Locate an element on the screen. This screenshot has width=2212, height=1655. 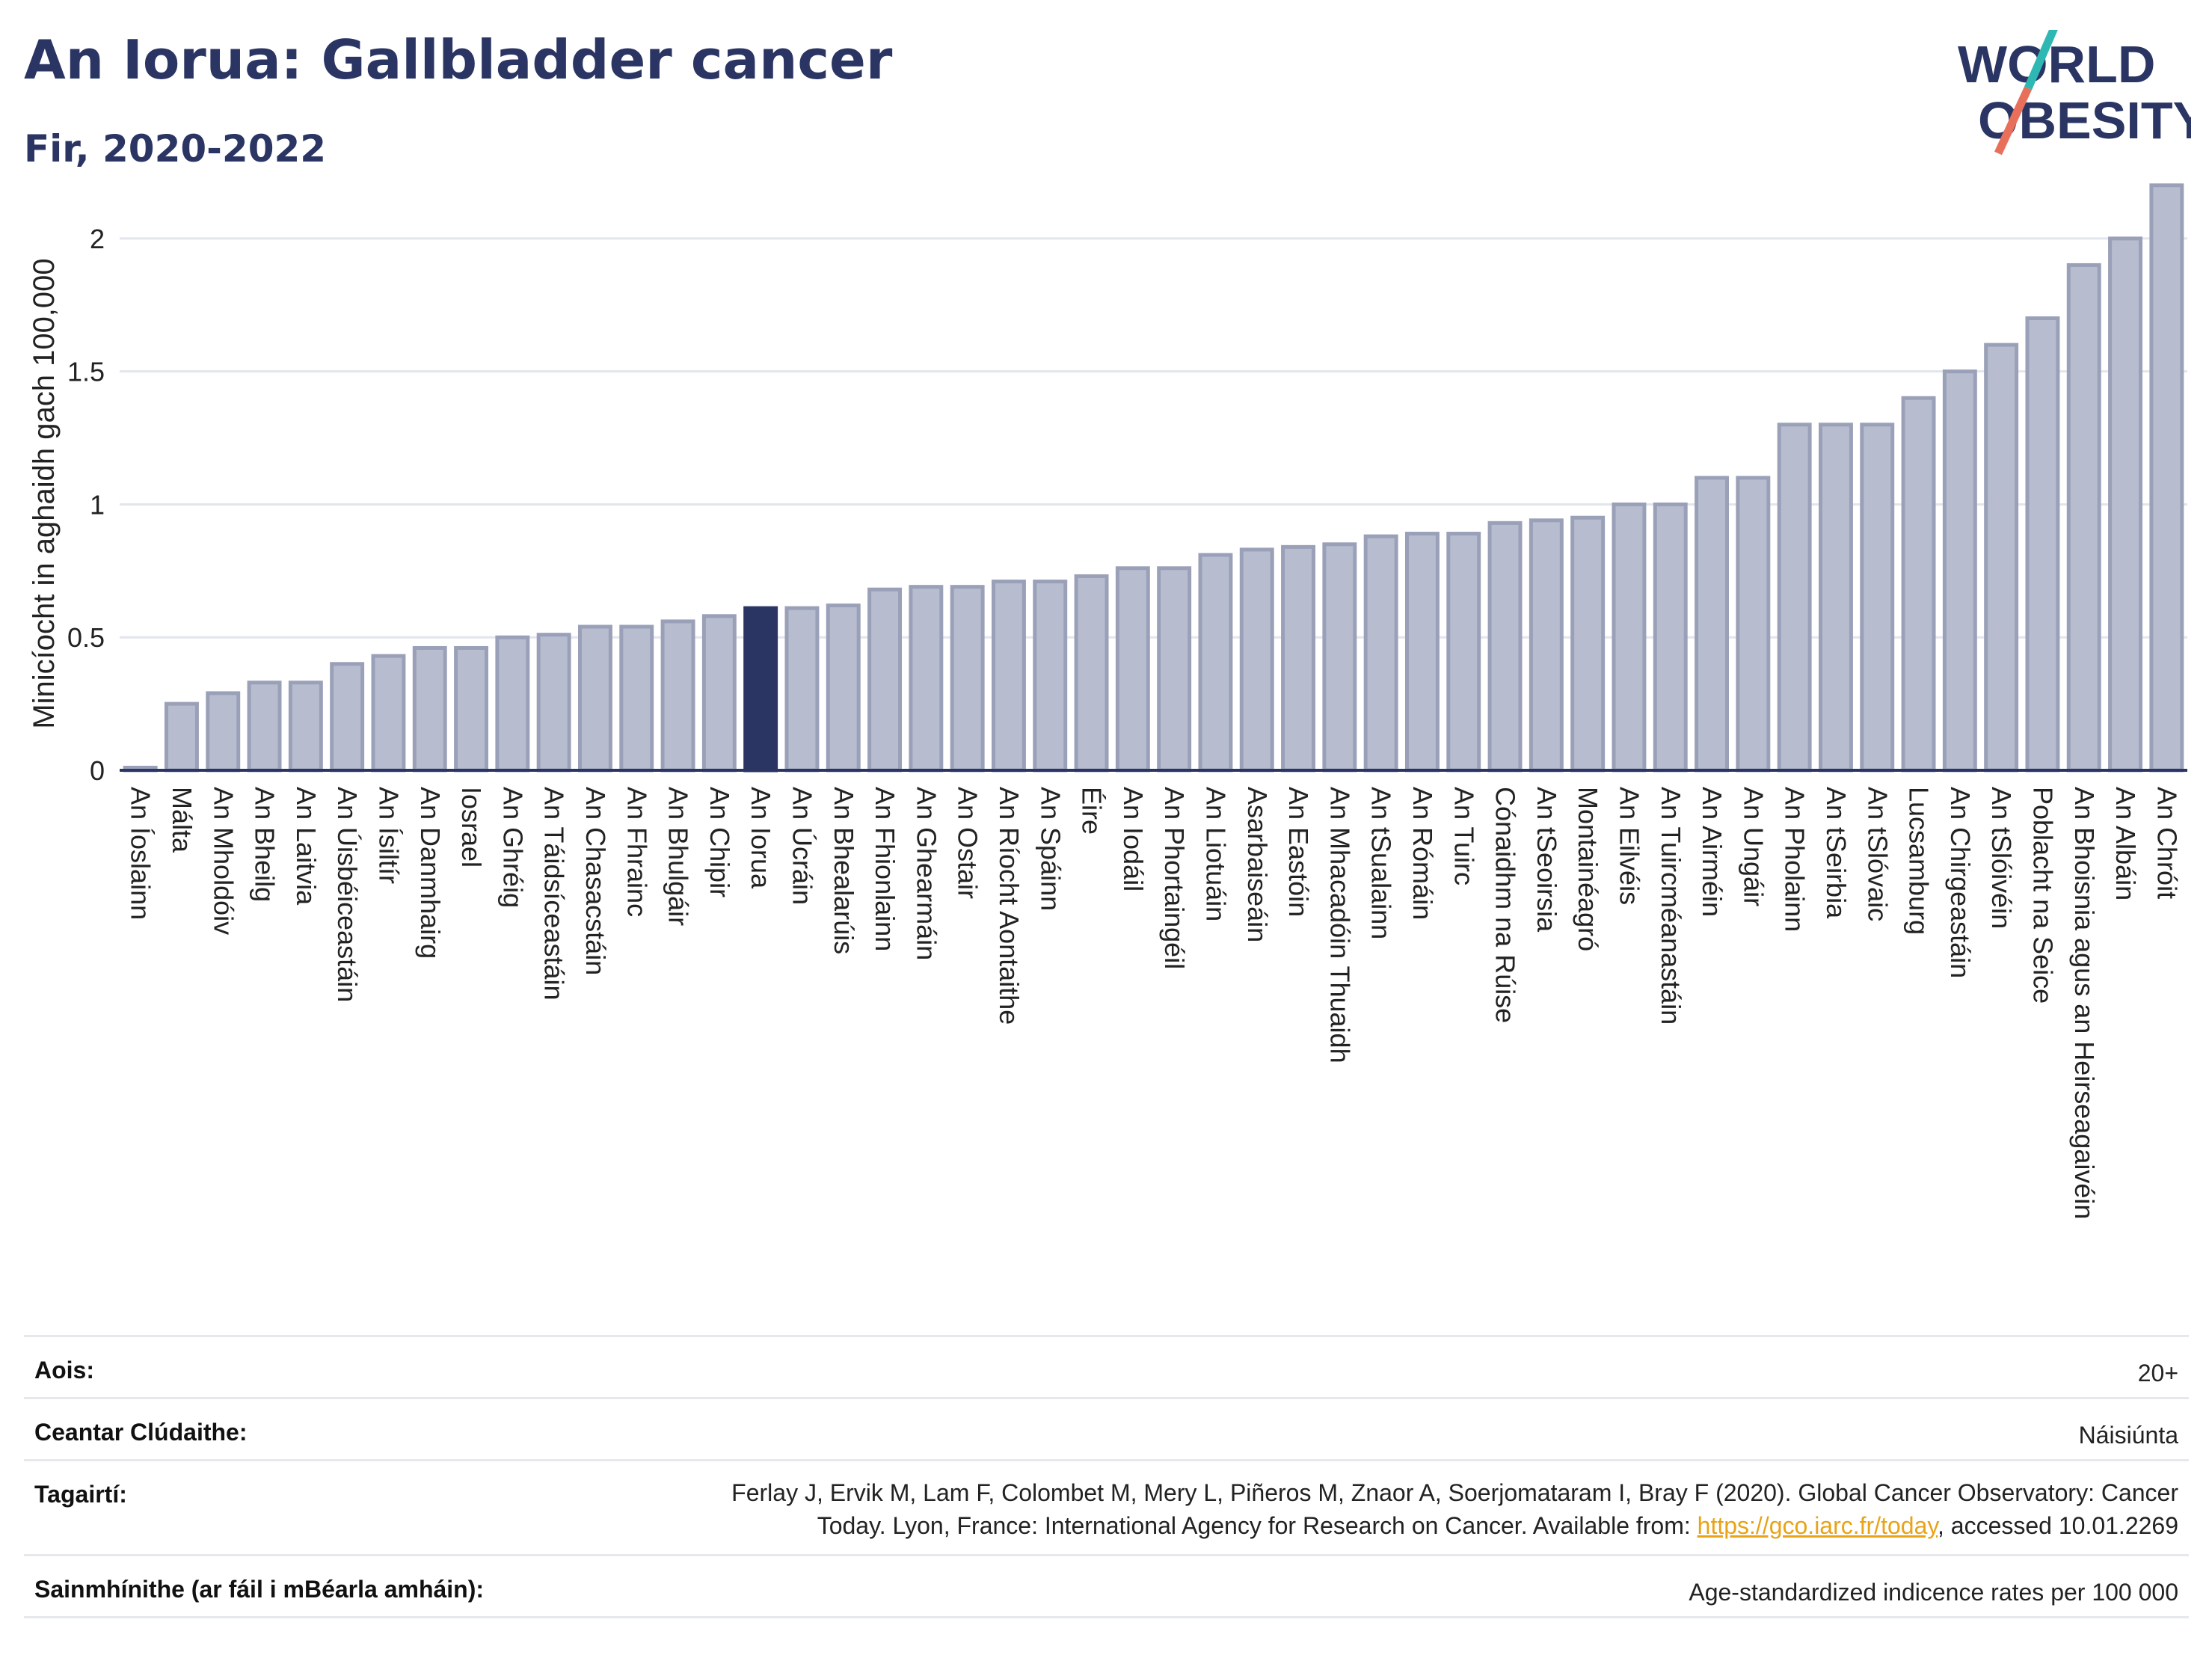
x-tick-label: An Spáinn is located at coordinates (1050, 849).